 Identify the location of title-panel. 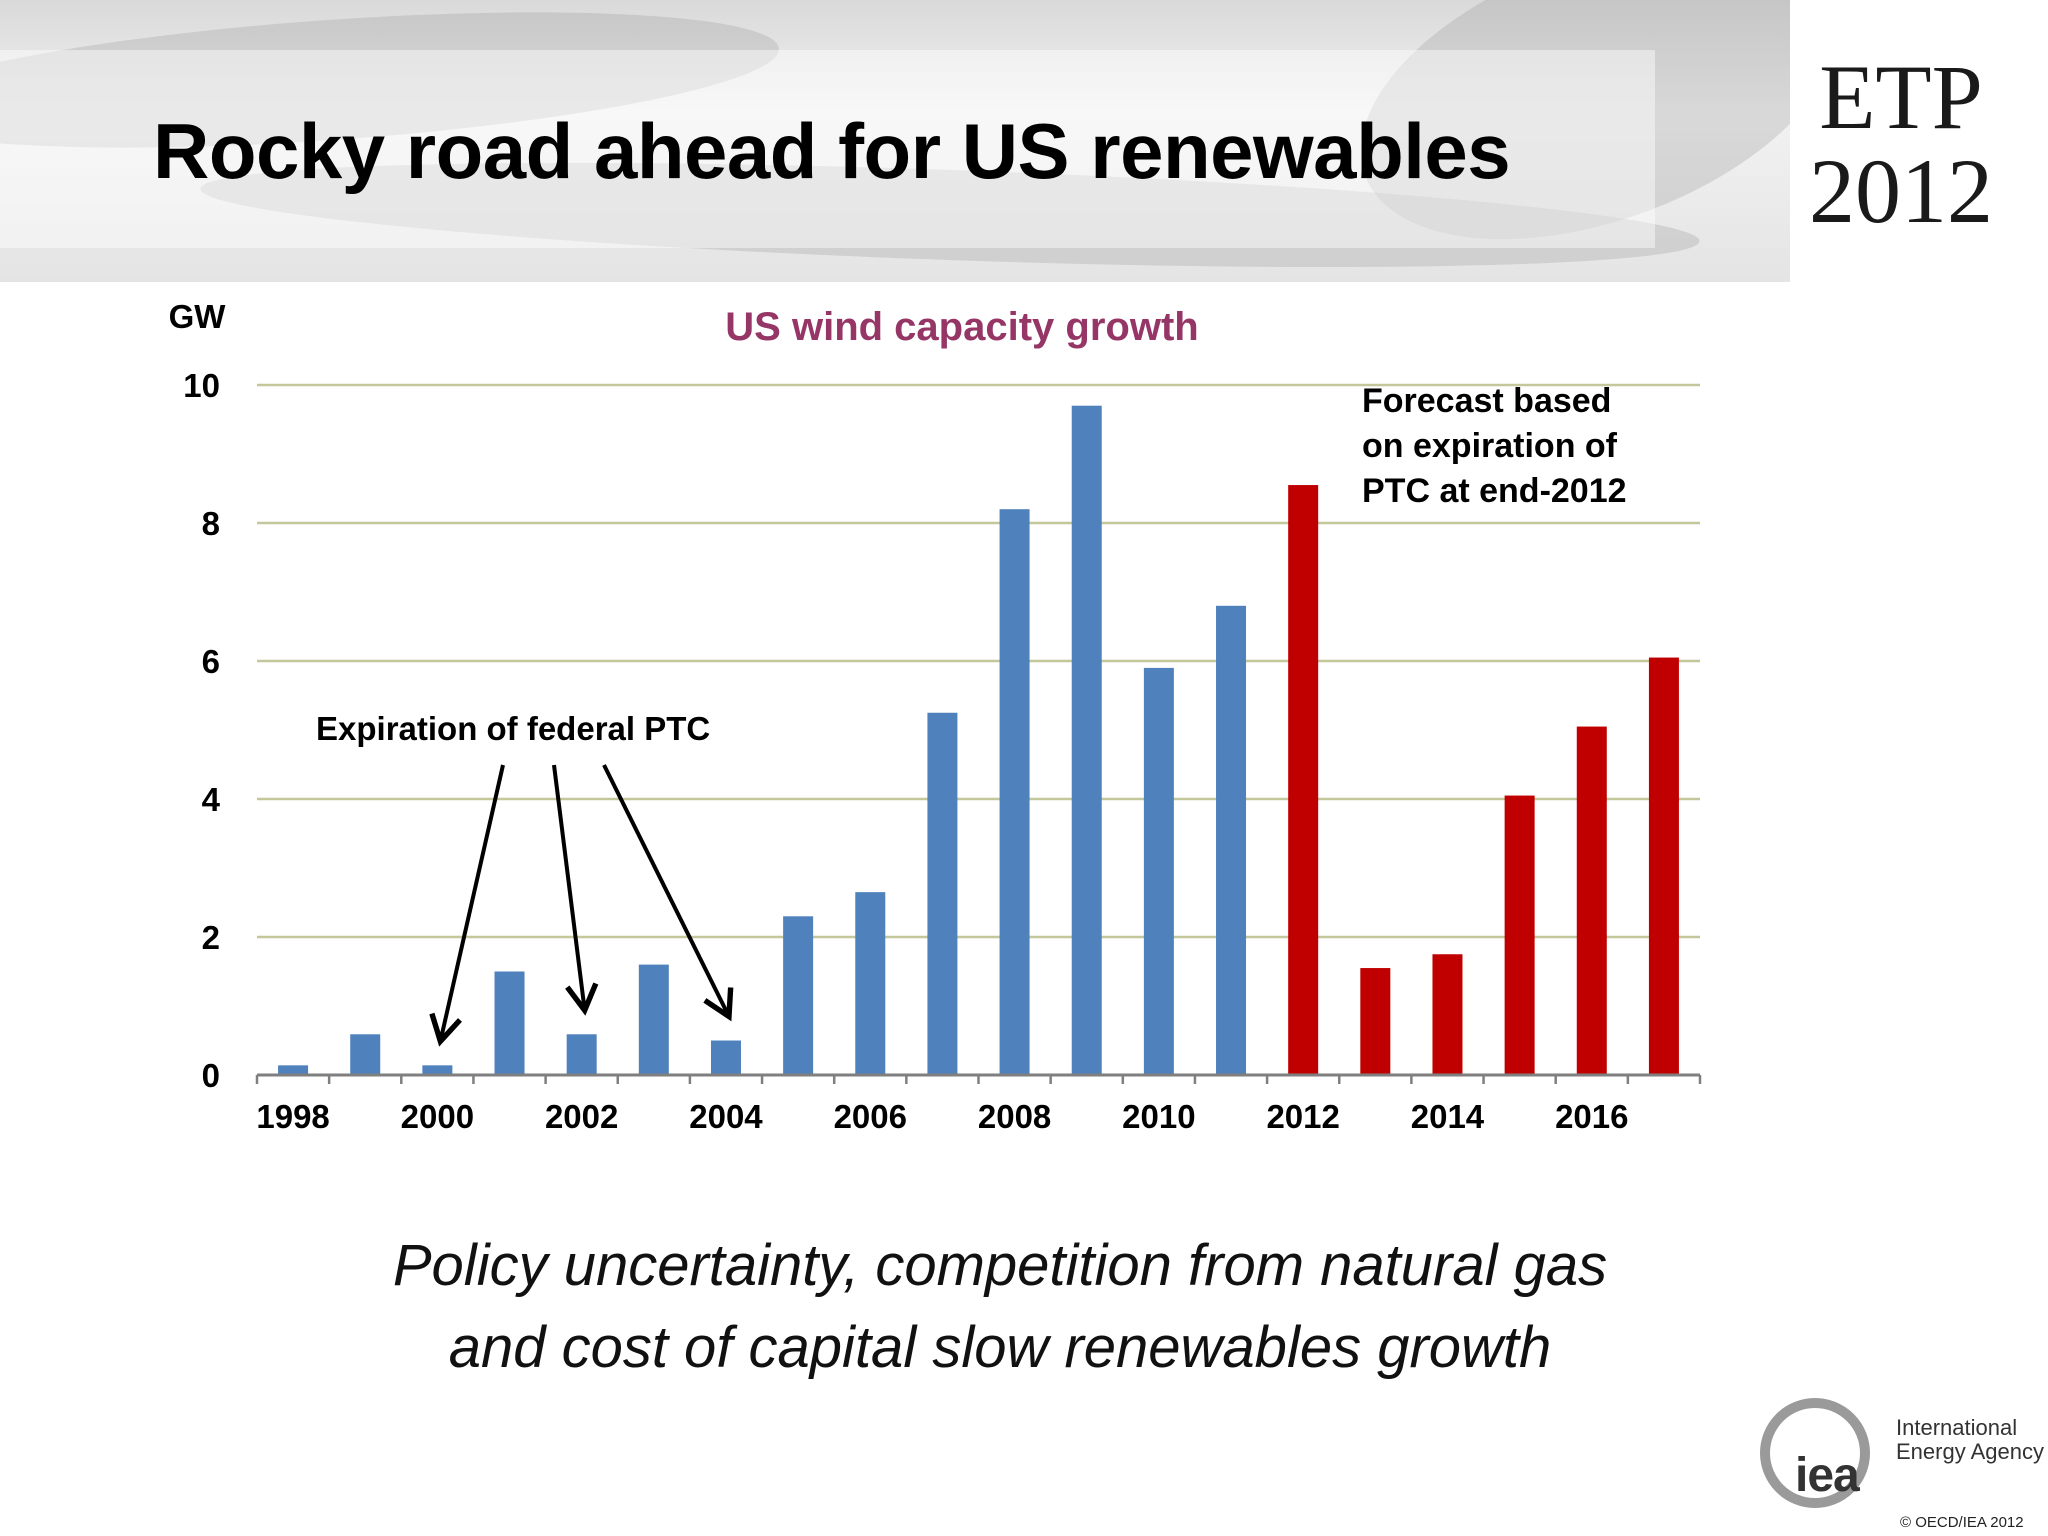
(827, 149).